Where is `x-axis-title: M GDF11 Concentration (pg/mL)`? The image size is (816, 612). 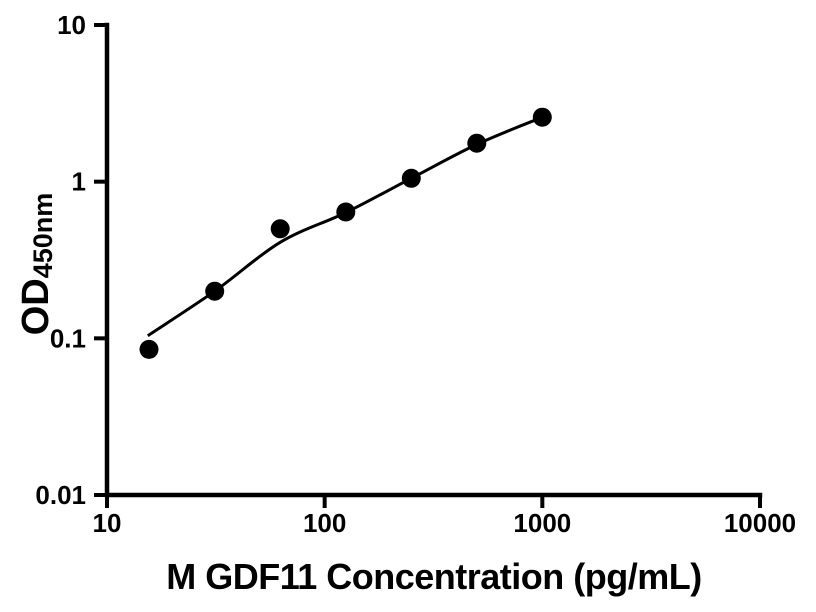
x-axis-title: M GDF11 Concentration (pg/mL) is located at coordinates (434, 576).